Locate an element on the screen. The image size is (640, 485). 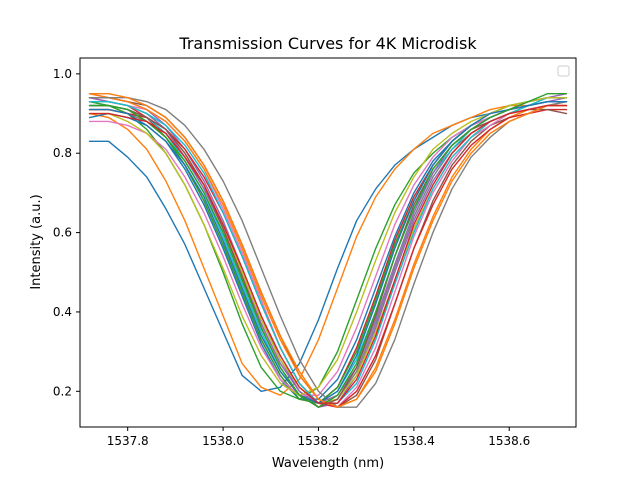
y-tick-label: 0.8 is located at coordinates (62, 153).